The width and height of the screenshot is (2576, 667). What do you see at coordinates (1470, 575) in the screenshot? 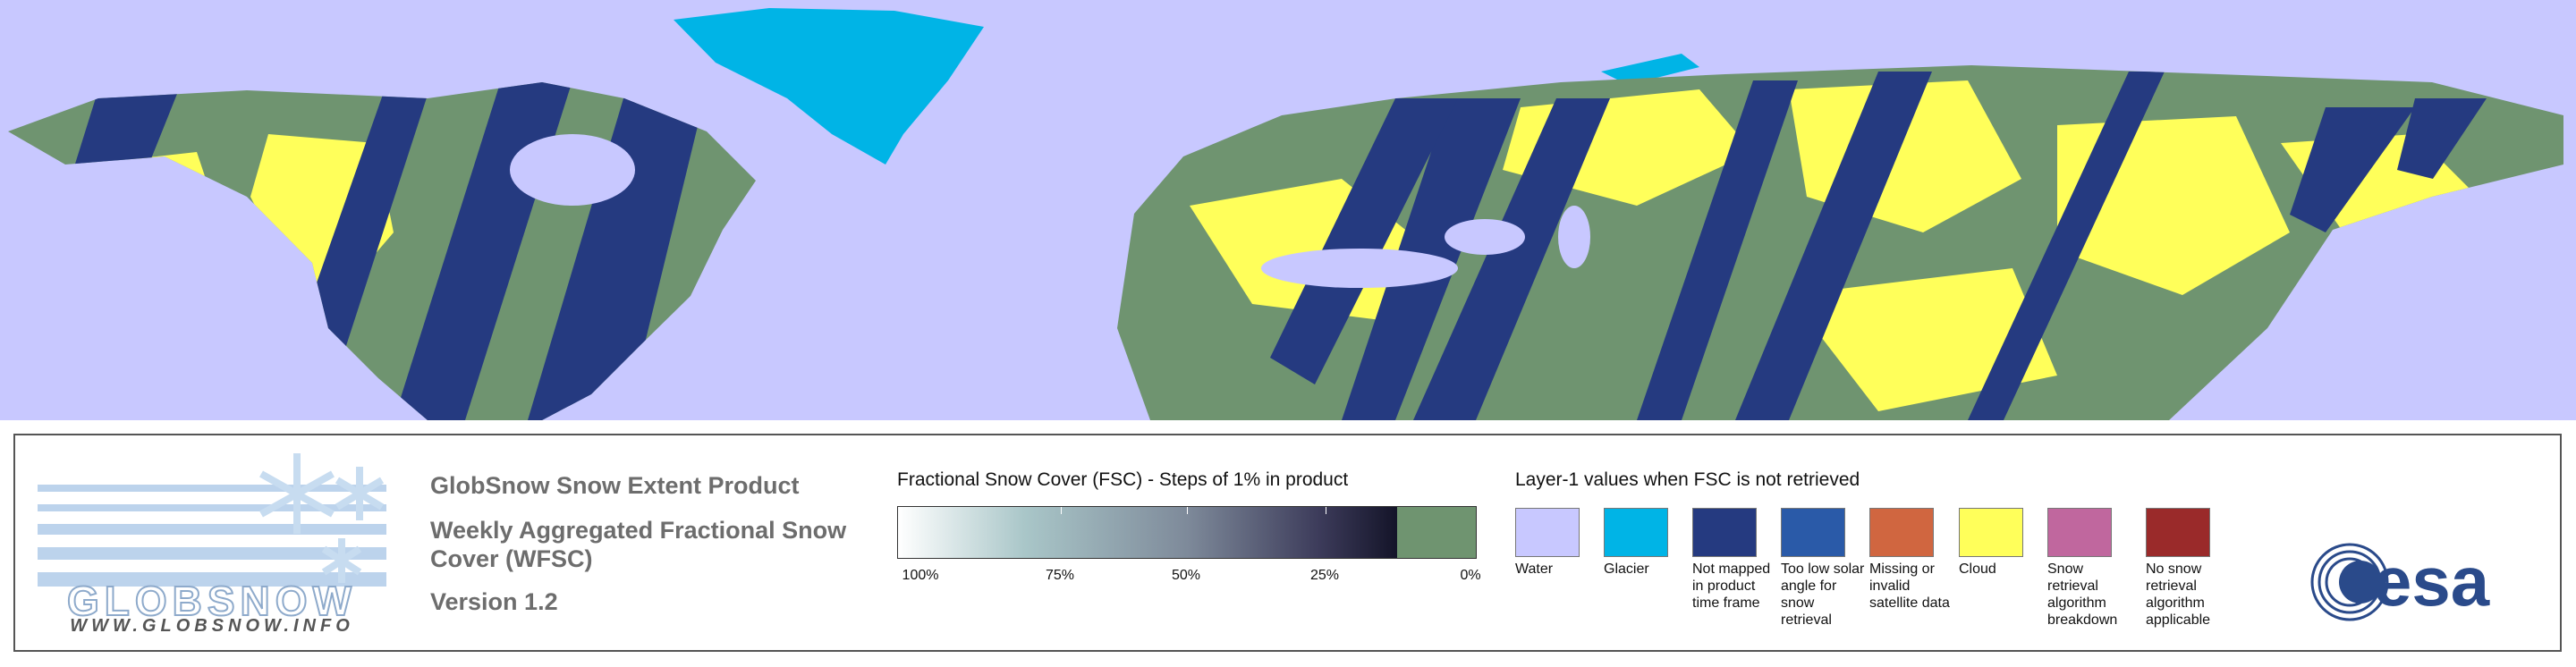
I see `fsc-tick-label: 0%` at bounding box center [1470, 575].